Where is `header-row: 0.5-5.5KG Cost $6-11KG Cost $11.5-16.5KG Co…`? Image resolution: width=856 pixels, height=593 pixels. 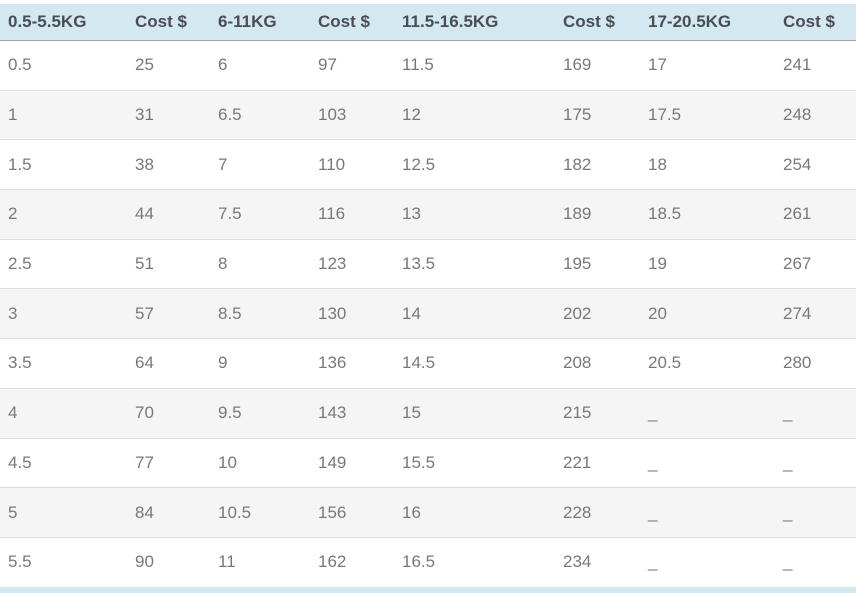 header-row: 0.5-5.5KG Cost $6-11KG Cost $11.5-16.5KG Co… is located at coordinates (428, 22).